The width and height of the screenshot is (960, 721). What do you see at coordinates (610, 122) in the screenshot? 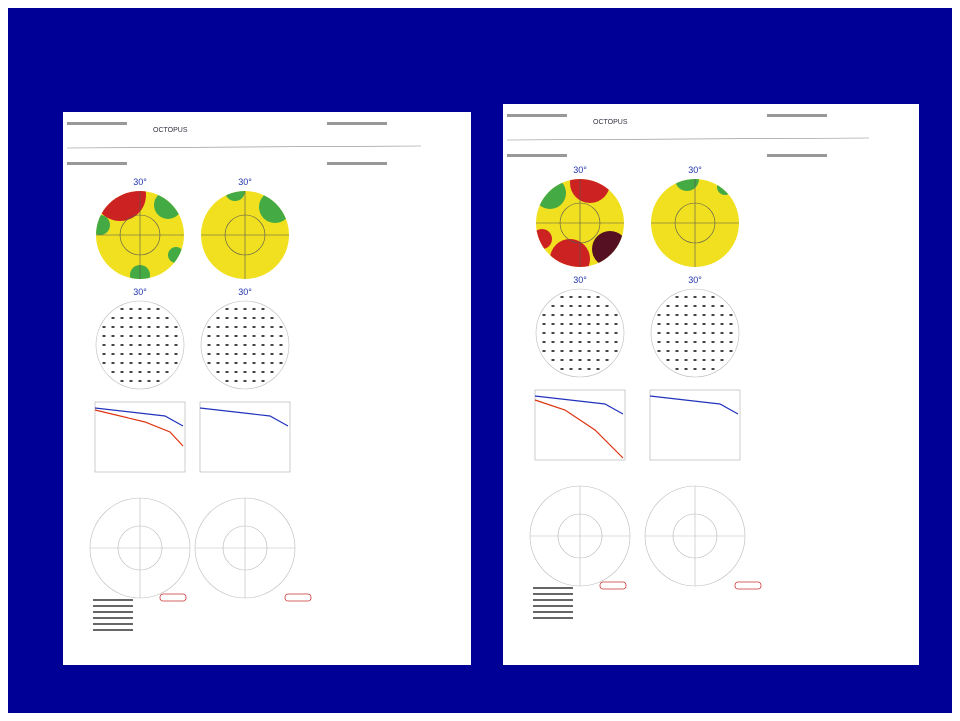
I see `printout-header: OCTOPUS` at bounding box center [610, 122].